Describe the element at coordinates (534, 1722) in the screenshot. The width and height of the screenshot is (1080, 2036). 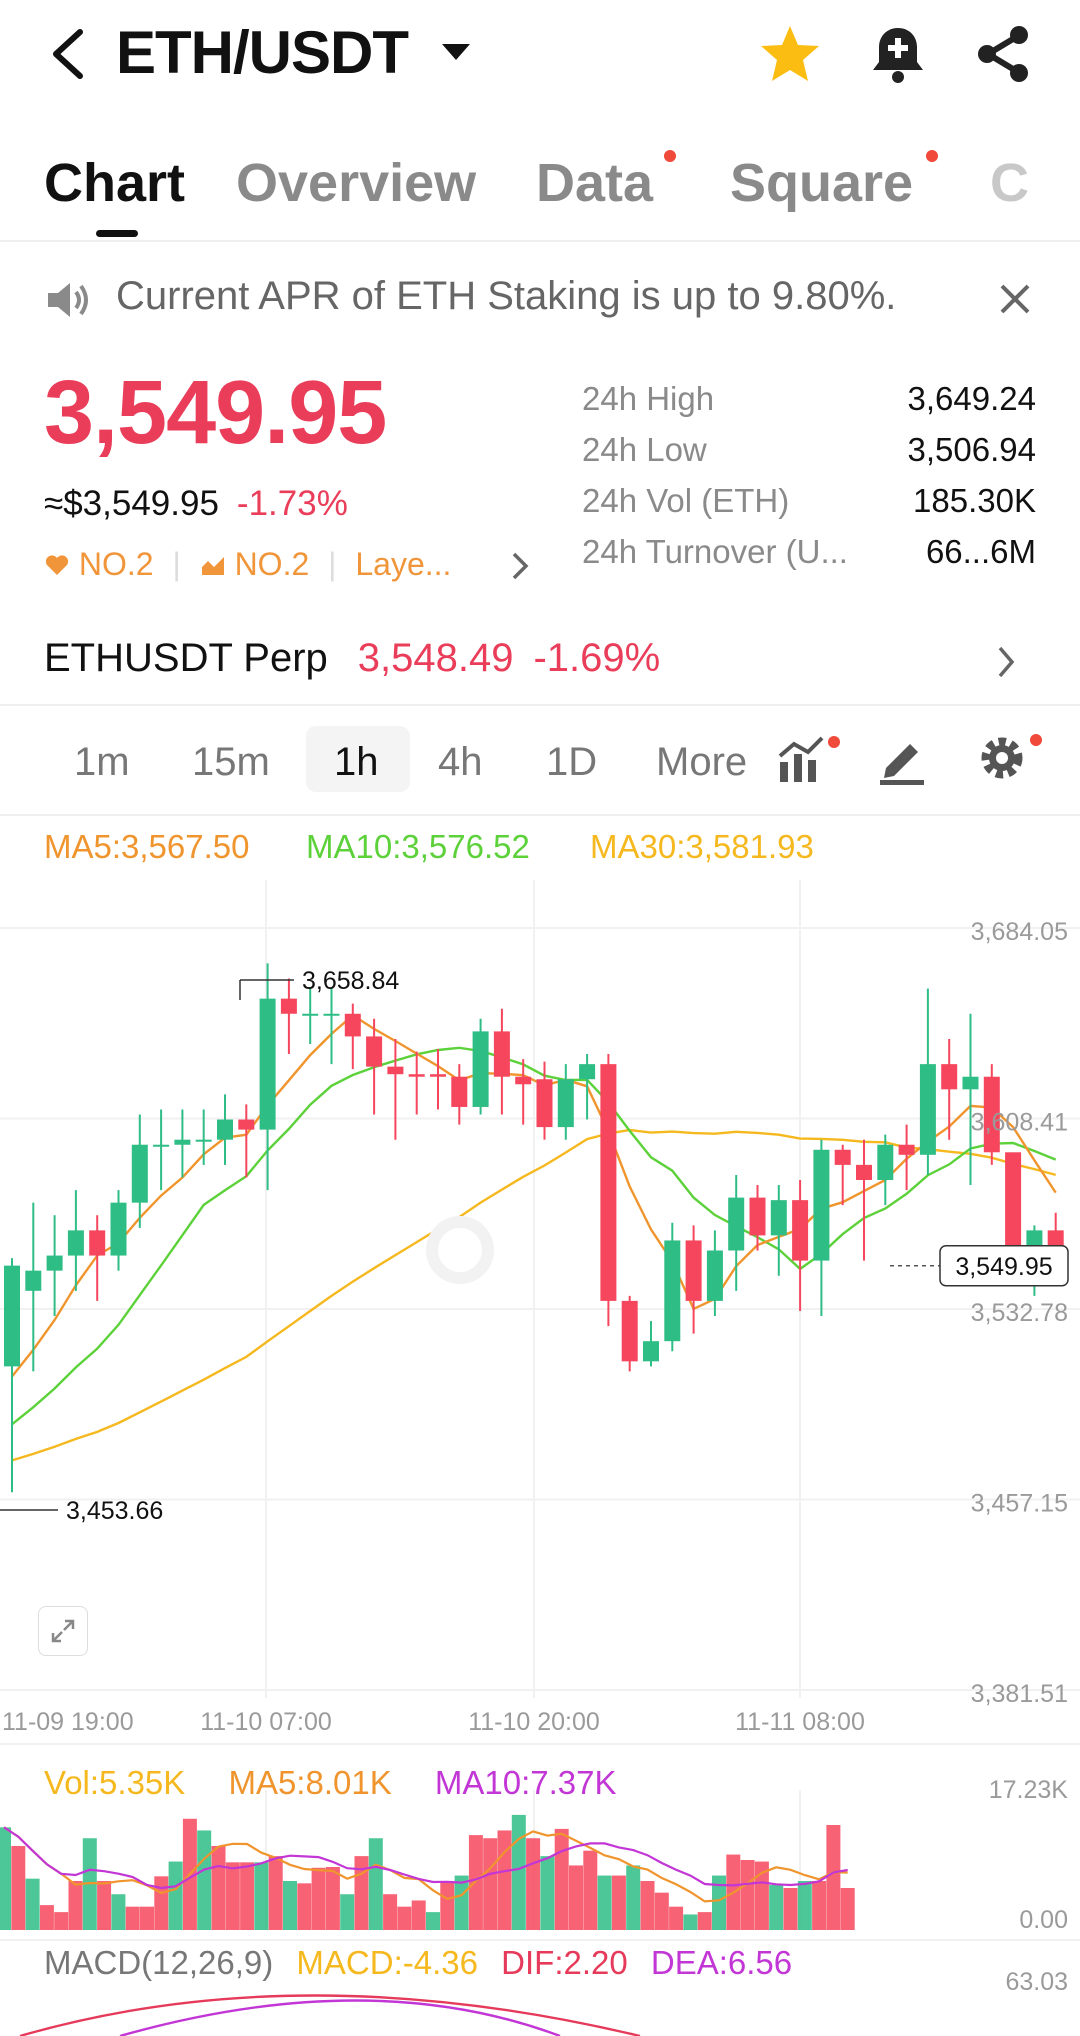
I see `x-axis-label: 11-10 20:00` at that location.